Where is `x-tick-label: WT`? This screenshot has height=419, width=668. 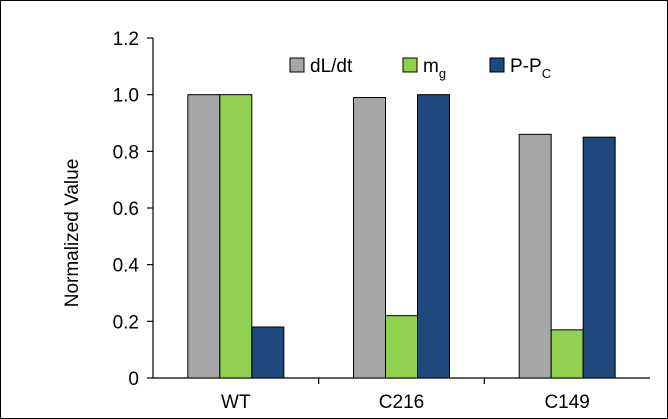 x-tick-label: WT is located at coordinates (236, 402).